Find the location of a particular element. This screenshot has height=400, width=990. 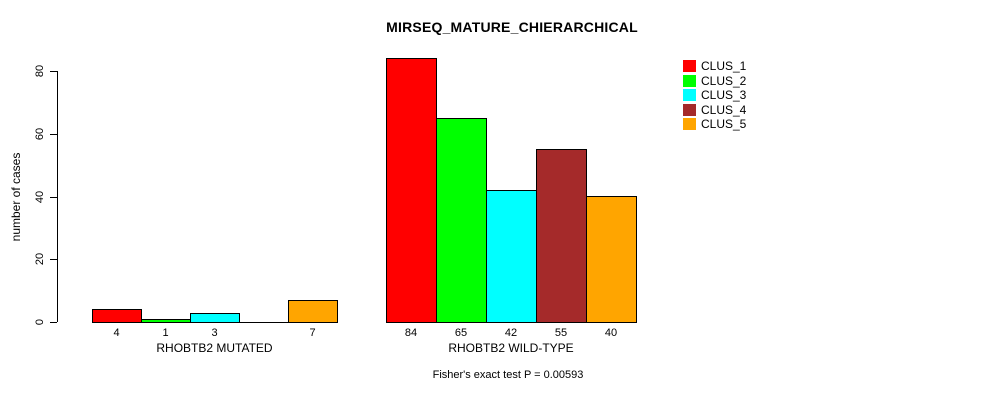

y-axis-tick-label: 40 is located at coordinates (40, 197).